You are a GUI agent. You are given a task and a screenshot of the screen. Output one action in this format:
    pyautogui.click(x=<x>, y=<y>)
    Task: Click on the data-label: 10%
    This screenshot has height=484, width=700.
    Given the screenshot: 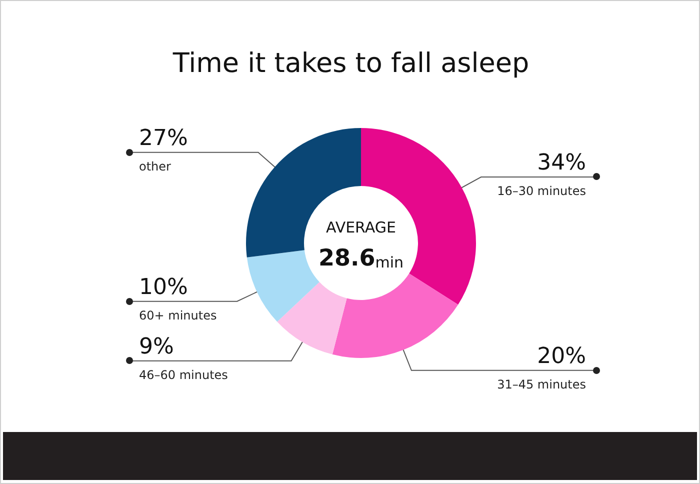 What is the action you would take?
    pyautogui.click(x=163, y=287)
    